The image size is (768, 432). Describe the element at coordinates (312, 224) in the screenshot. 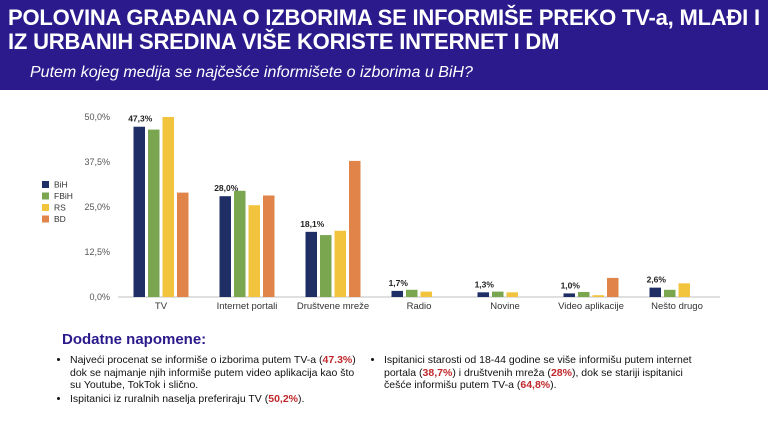

I see `data-label: 18,1%` at that location.